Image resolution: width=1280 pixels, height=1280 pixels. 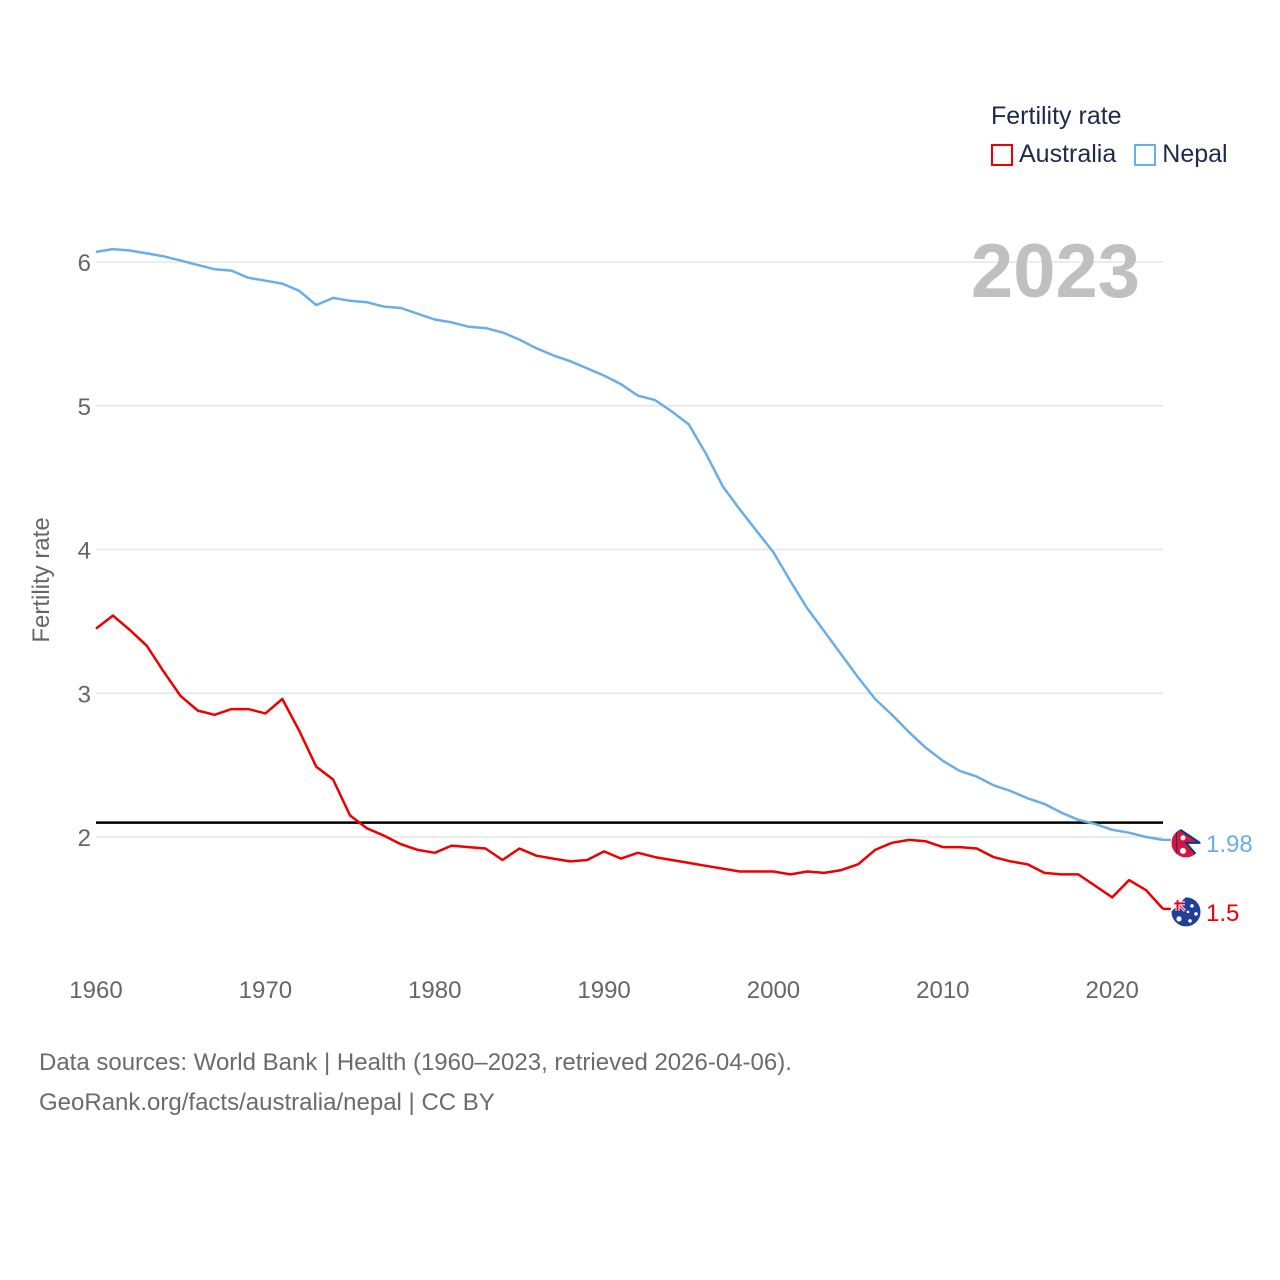 I want to click on y-tick-label-4: 4, so click(x=84, y=551).